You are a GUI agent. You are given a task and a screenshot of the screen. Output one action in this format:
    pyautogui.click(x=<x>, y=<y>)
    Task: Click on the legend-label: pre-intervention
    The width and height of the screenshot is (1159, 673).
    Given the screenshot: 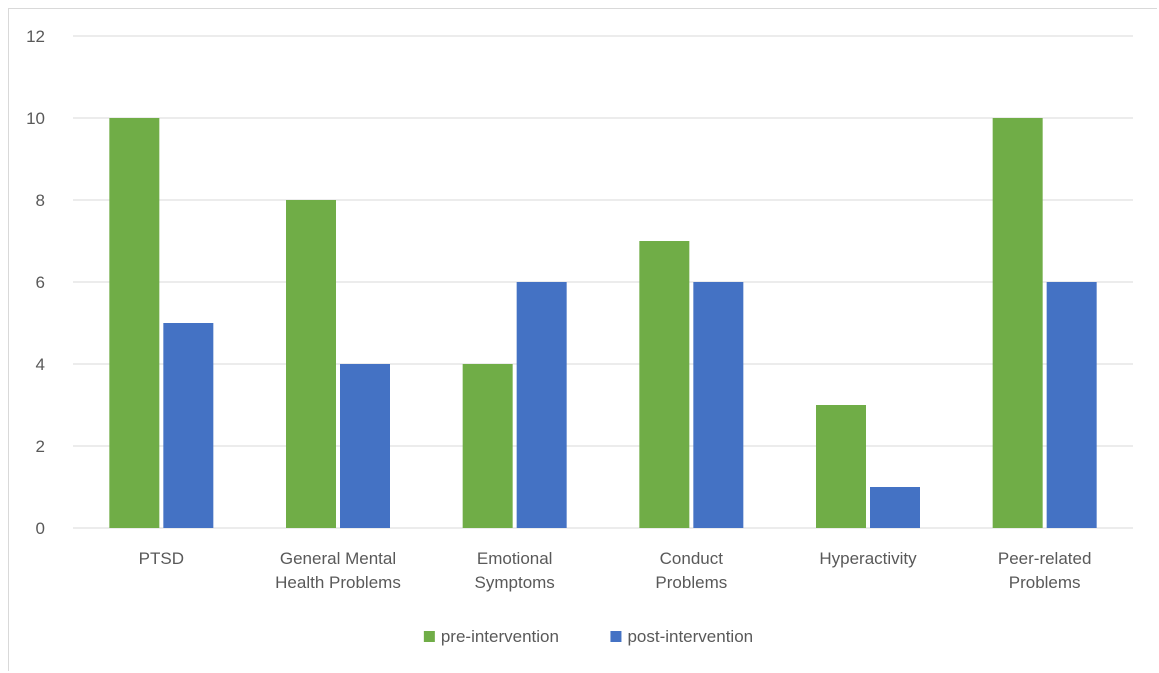 What is the action you would take?
    pyautogui.click(x=500, y=636)
    